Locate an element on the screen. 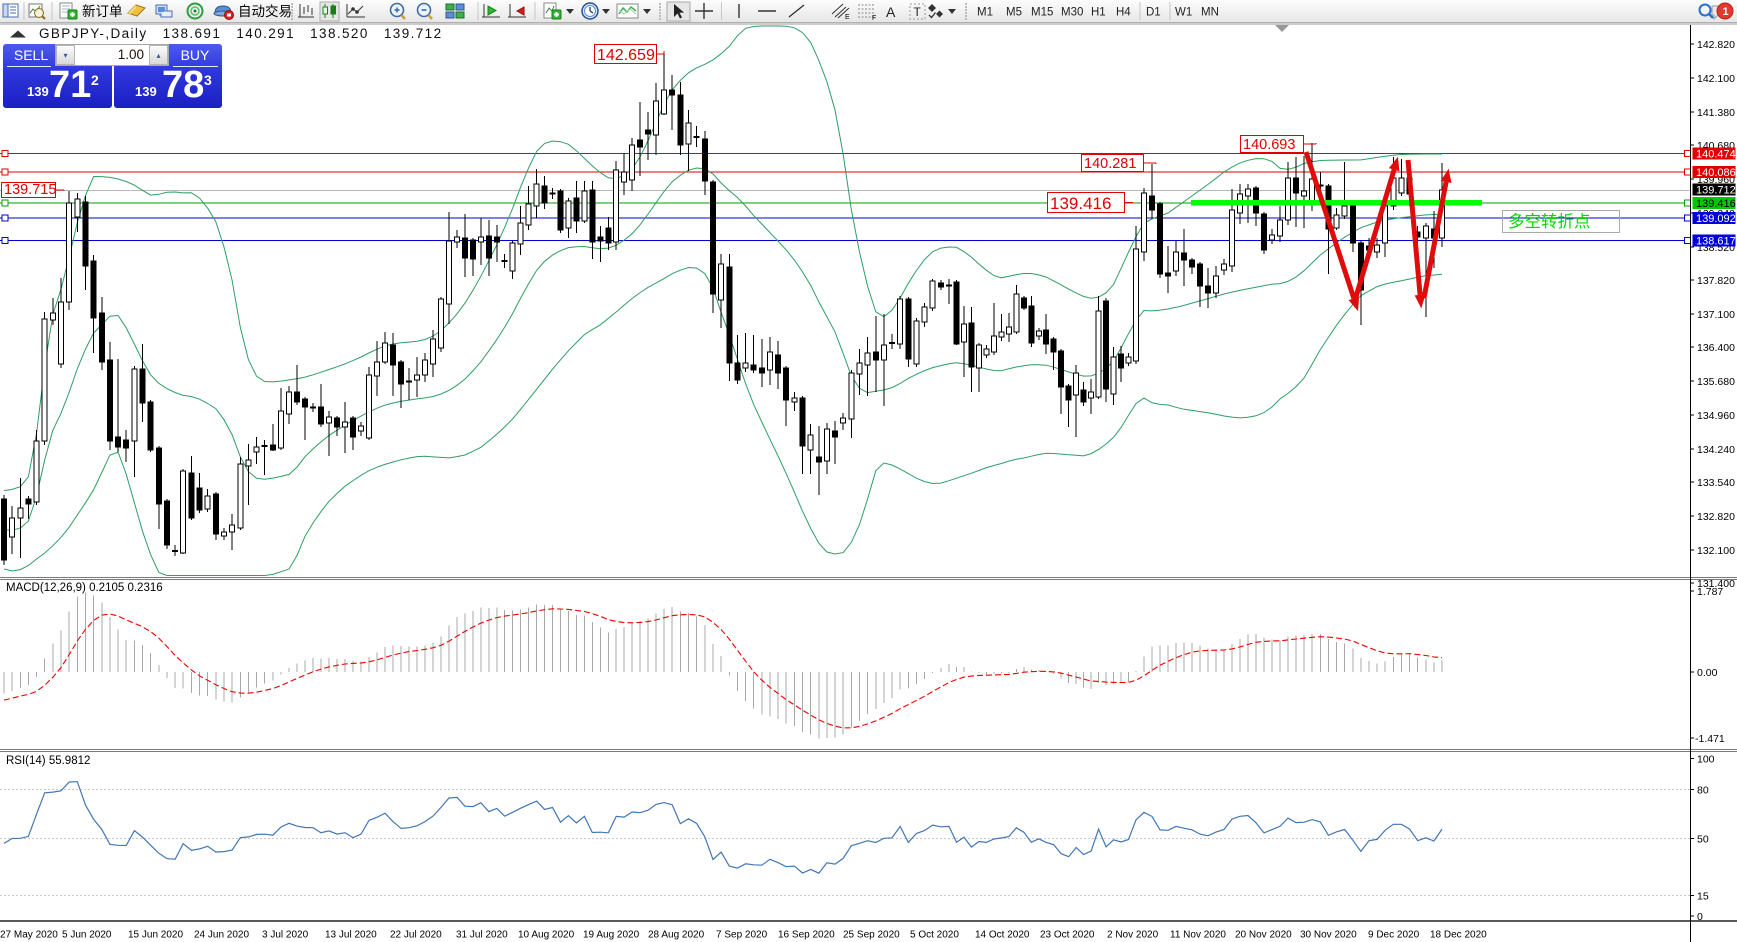  svg-text: 5 Oct 2020 is located at coordinates (934, 935).